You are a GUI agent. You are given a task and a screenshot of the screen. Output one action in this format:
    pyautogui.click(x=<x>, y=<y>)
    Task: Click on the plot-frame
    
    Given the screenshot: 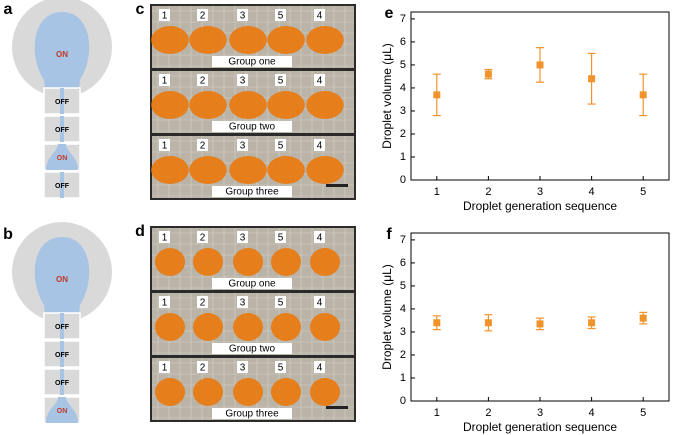 What is the action you would take?
    pyautogui.click(x=540, y=317)
    